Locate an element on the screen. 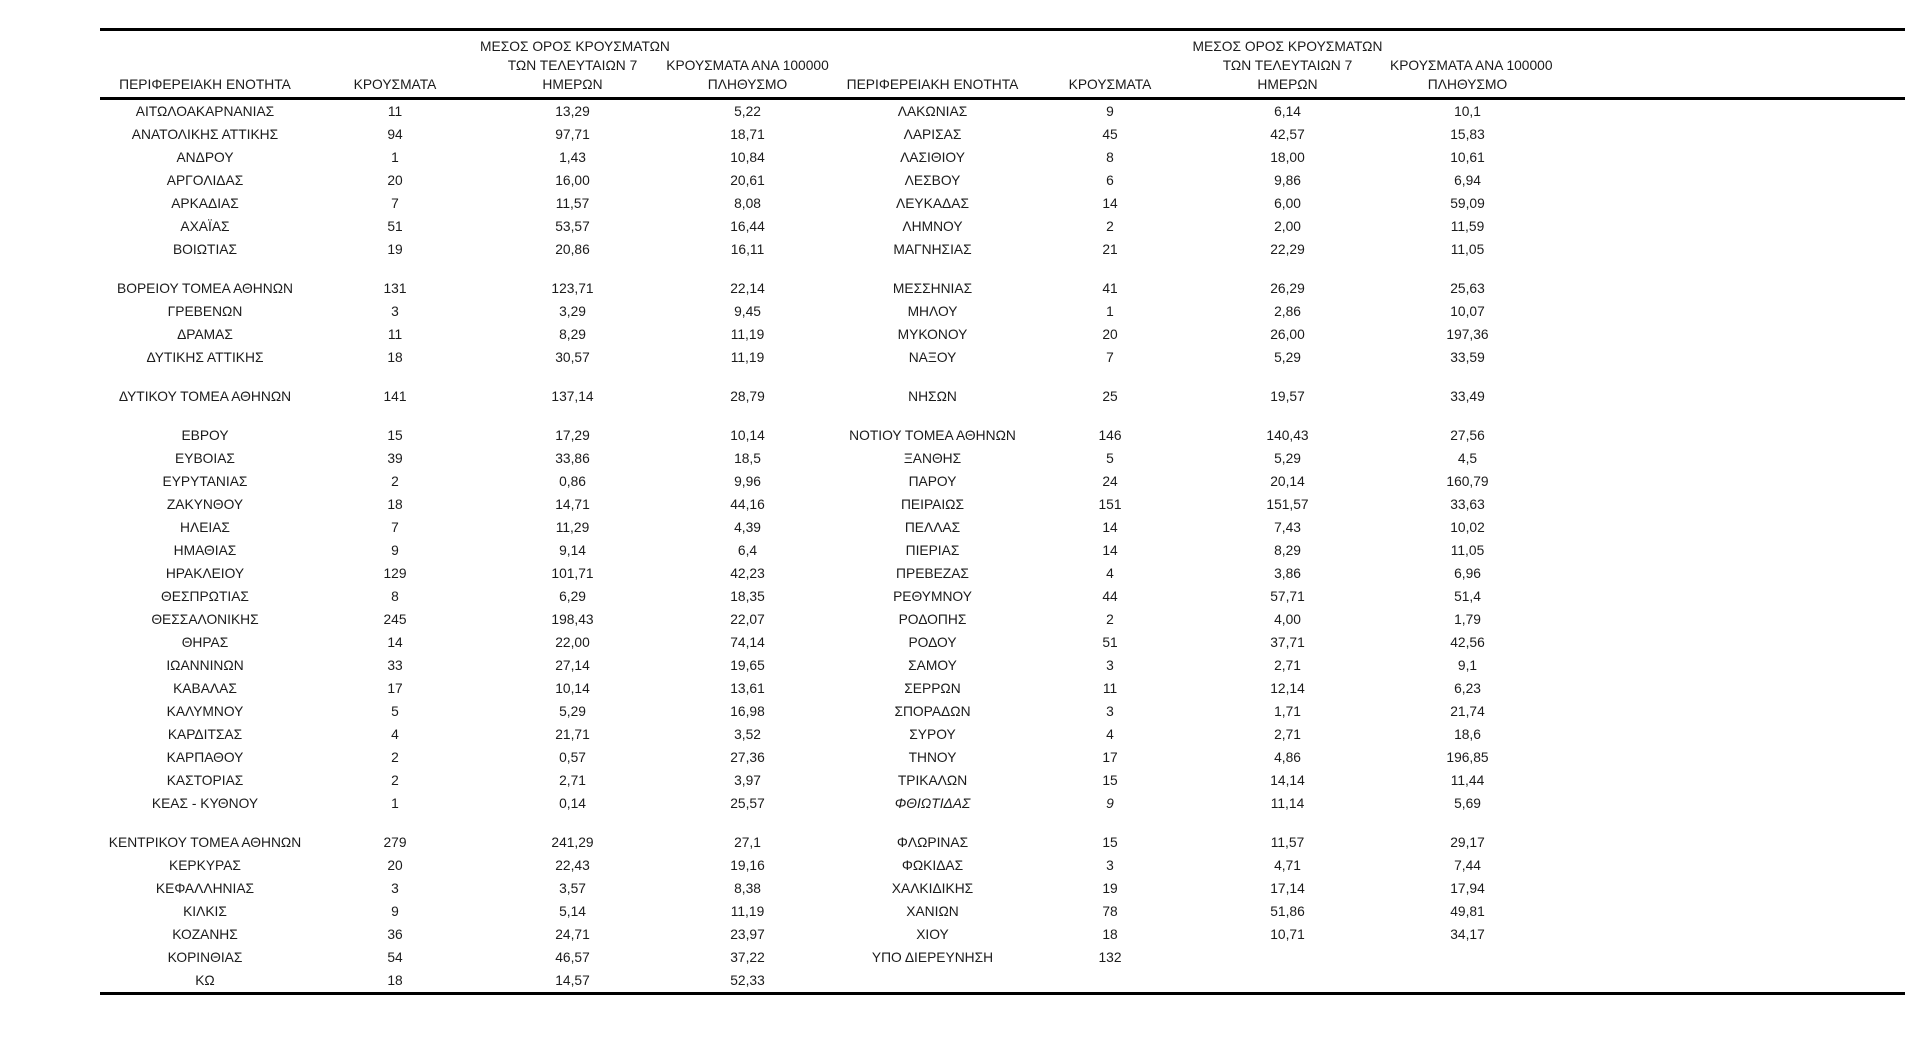  avg7-cell: 33,86 is located at coordinates (572, 458).